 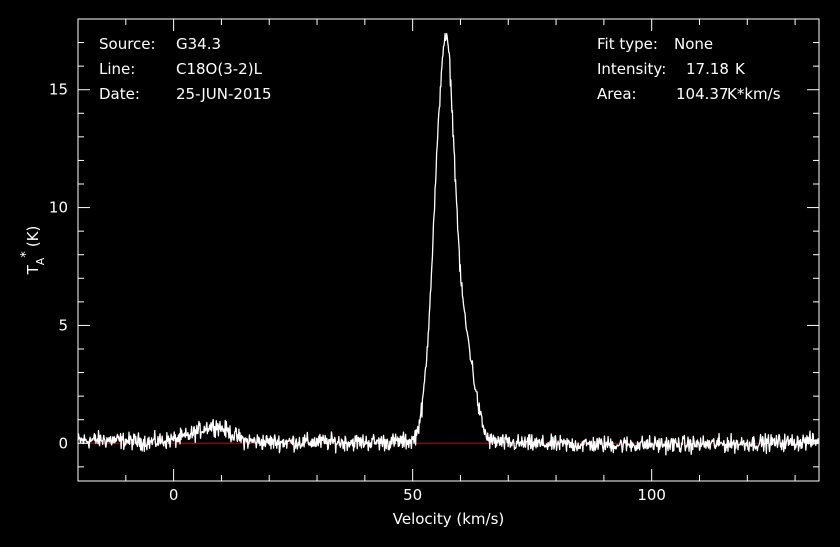 I want to click on intensity-unit: K, so click(x=740, y=69).